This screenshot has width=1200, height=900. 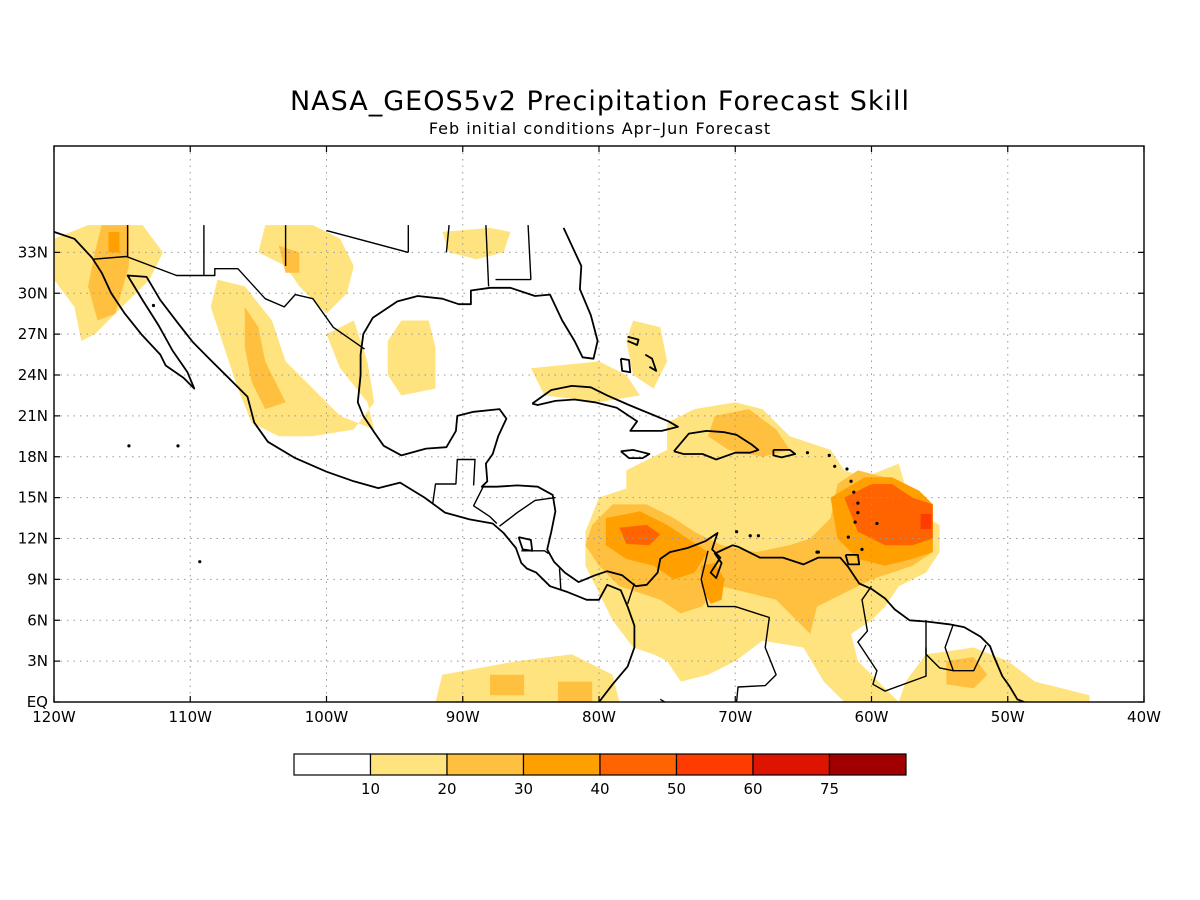 What do you see at coordinates (463, 717) in the screenshot?
I see `x-tick-label: 90W` at bounding box center [463, 717].